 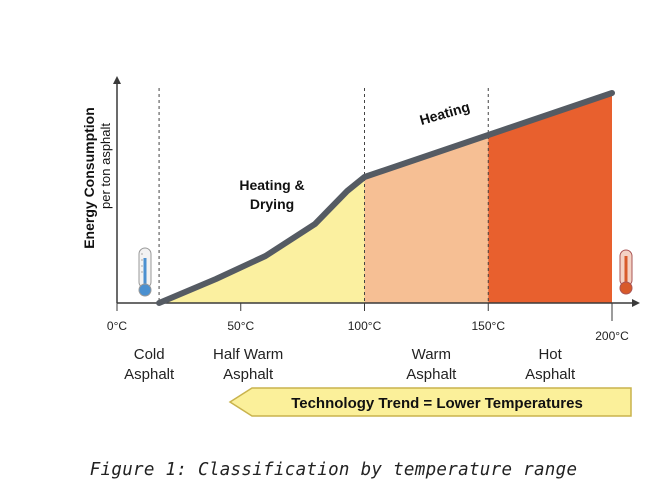 I want to click on region-label: Warm, so click(x=431, y=354).